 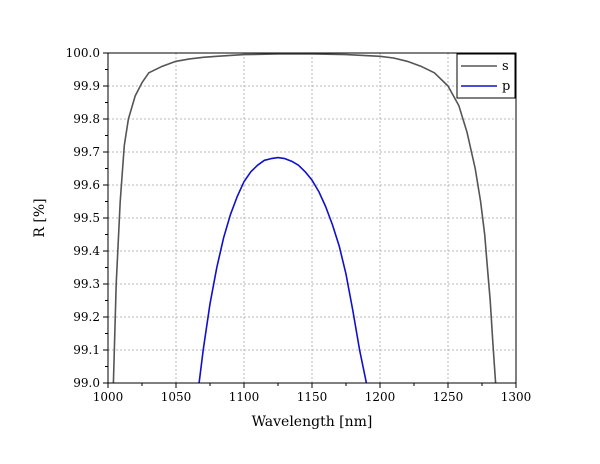 I want to click on y-tick-label: 99.0, so click(x=86, y=383).